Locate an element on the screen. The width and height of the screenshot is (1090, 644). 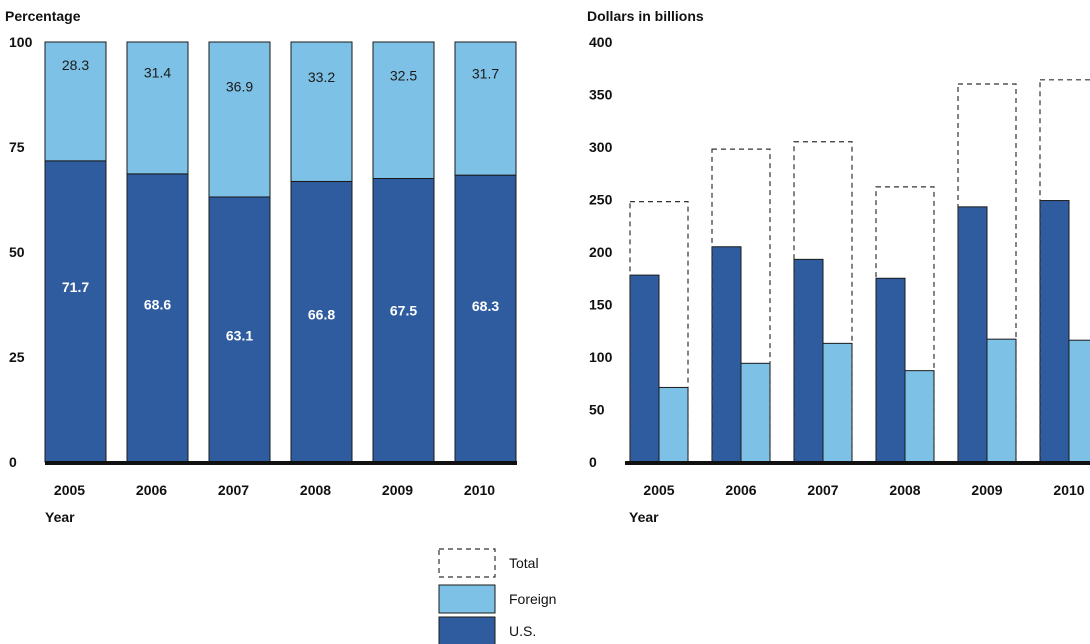
right-x-tick-label: 2009 is located at coordinates (986, 490).